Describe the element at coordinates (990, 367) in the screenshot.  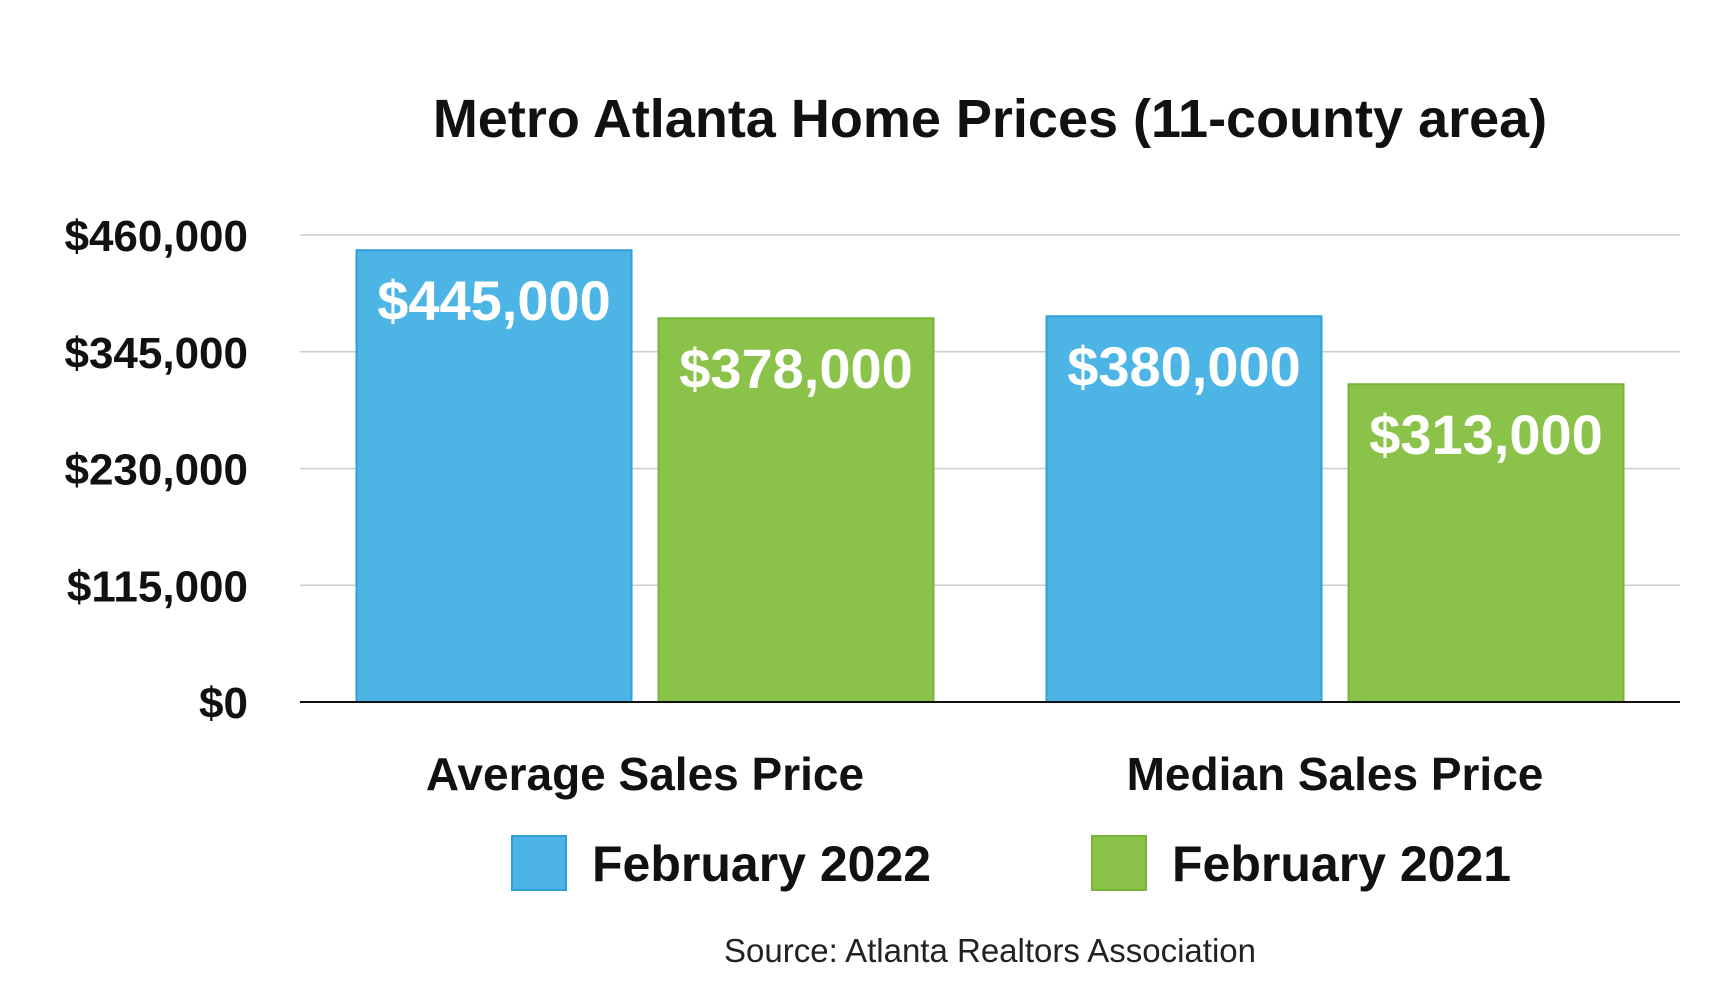
I see `bar-value-labels: $445,000 $378,000 $380,000 $313,000` at that location.